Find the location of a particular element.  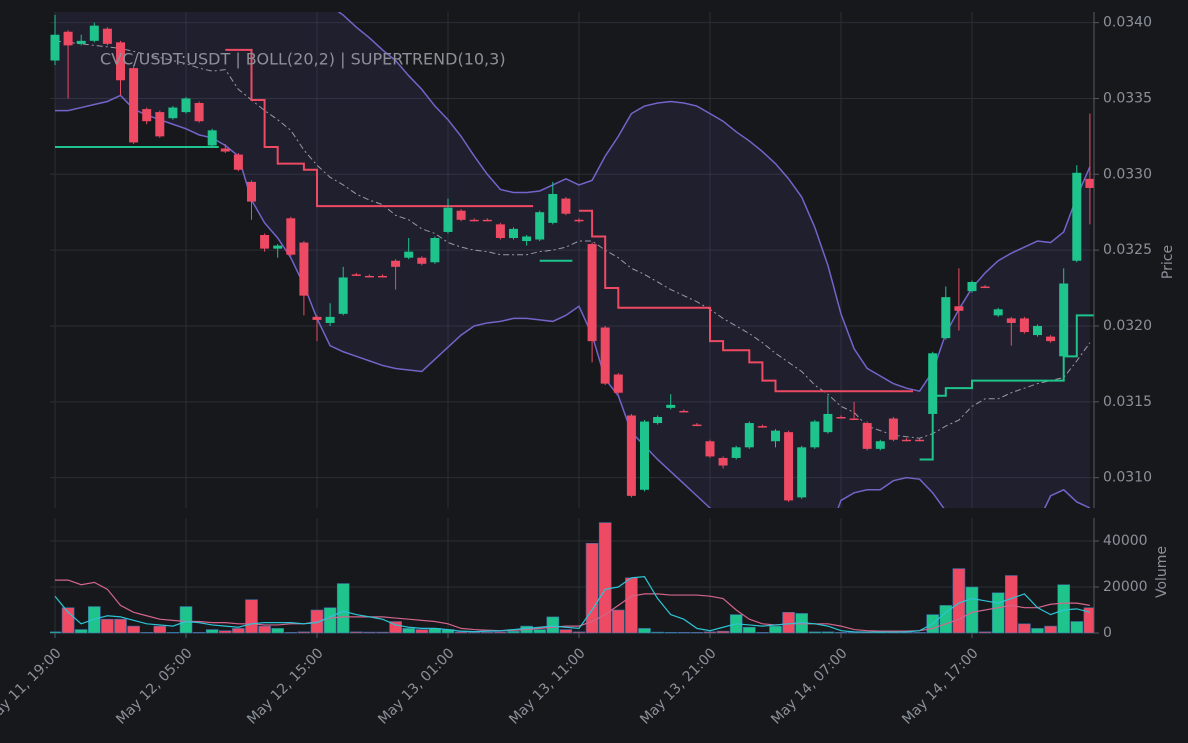

y-tick-label: 0.0315 is located at coordinates (1127, 402).